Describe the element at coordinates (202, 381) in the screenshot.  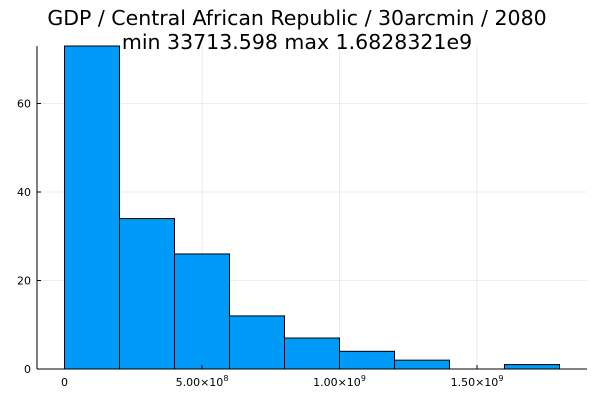
I see `x-tick-label: 5.00×10⁸` at that location.